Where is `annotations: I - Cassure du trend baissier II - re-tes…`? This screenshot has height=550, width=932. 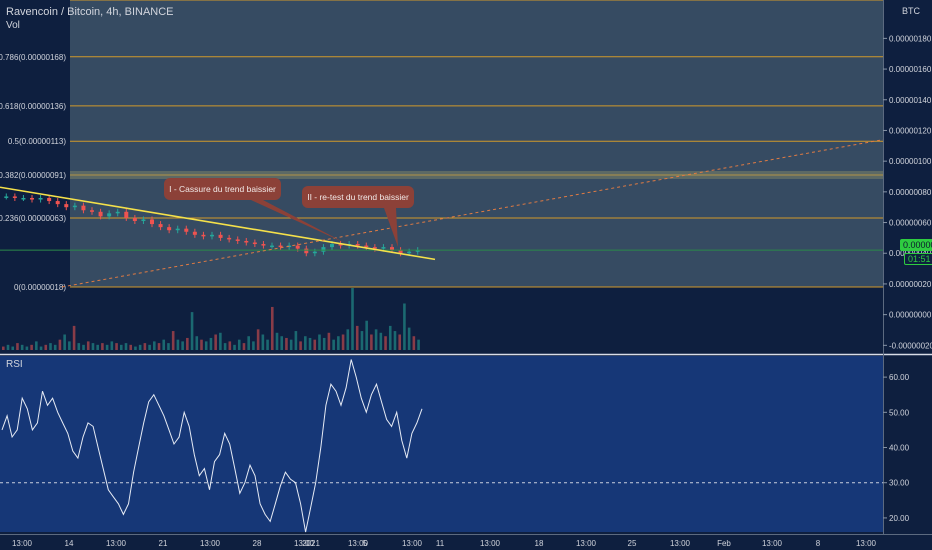 annotations: I - Cassure du trend baissier II - re-tes… is located at coordinates (289, 212).